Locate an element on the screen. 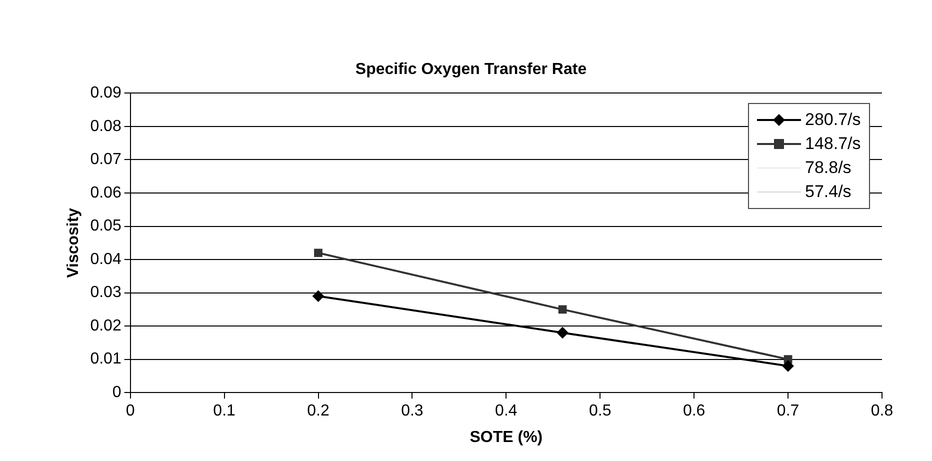 The width and height of the screenshot is (932, 461). chart-title: Specific Oxygen Transfer Rate is located at coordinates (471, 69).